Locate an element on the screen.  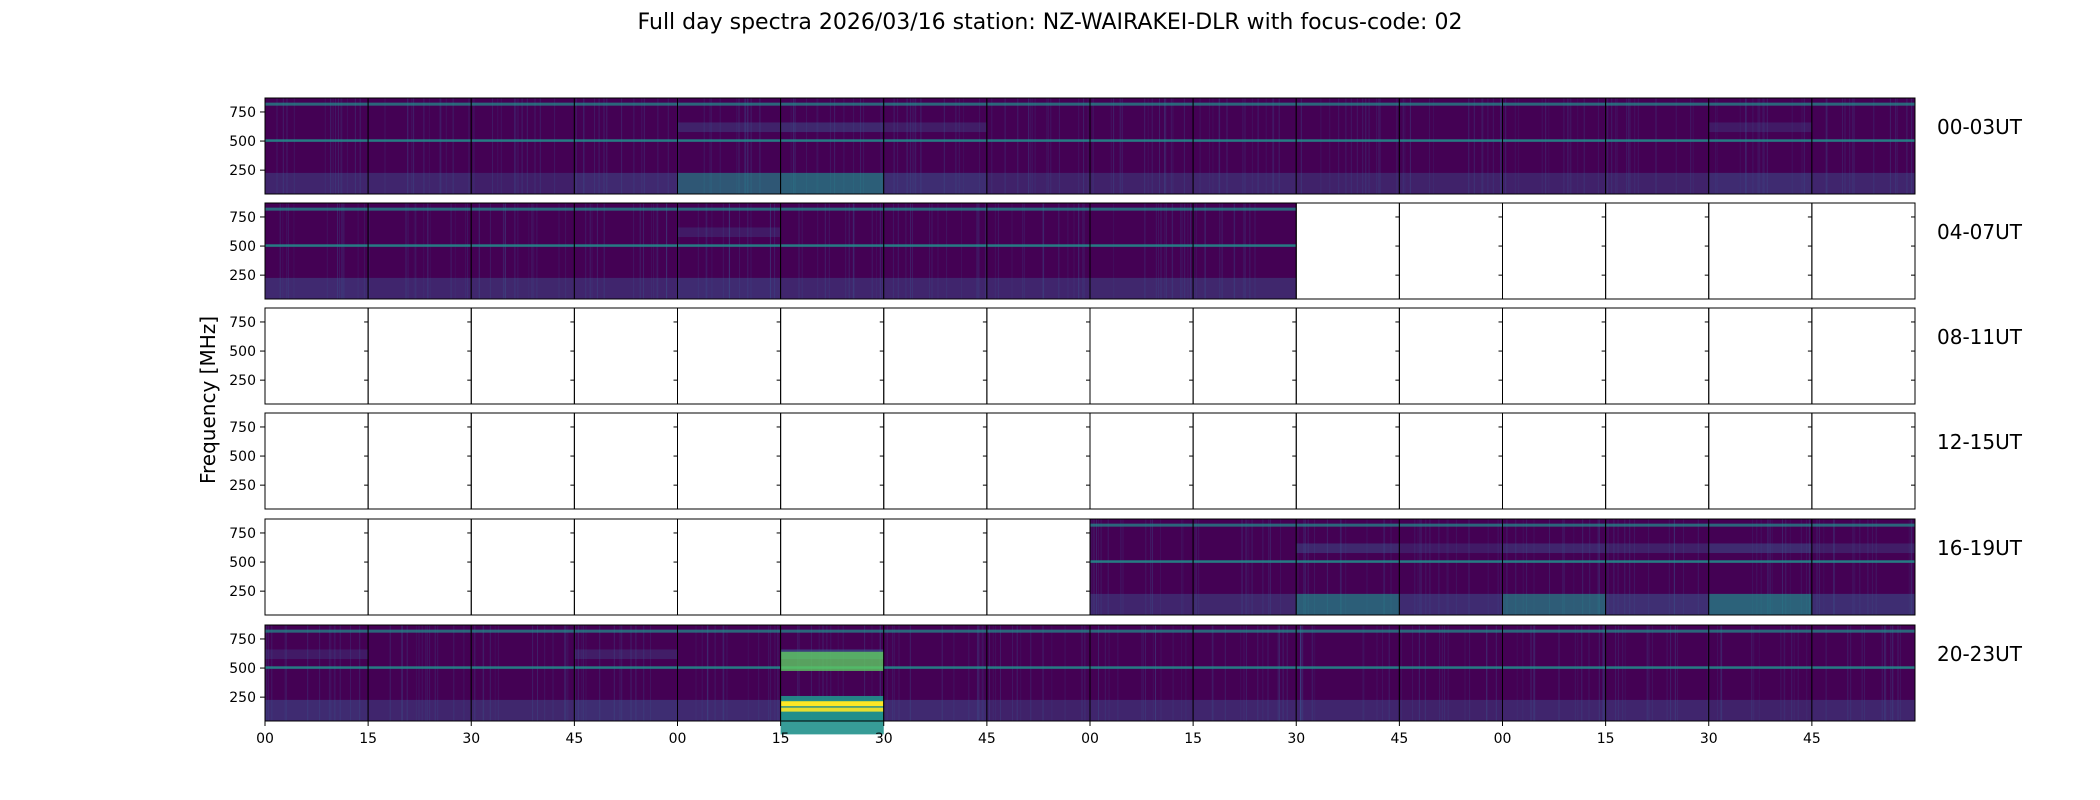
y-tick-label: 500 is located at coordinates (242, 669).